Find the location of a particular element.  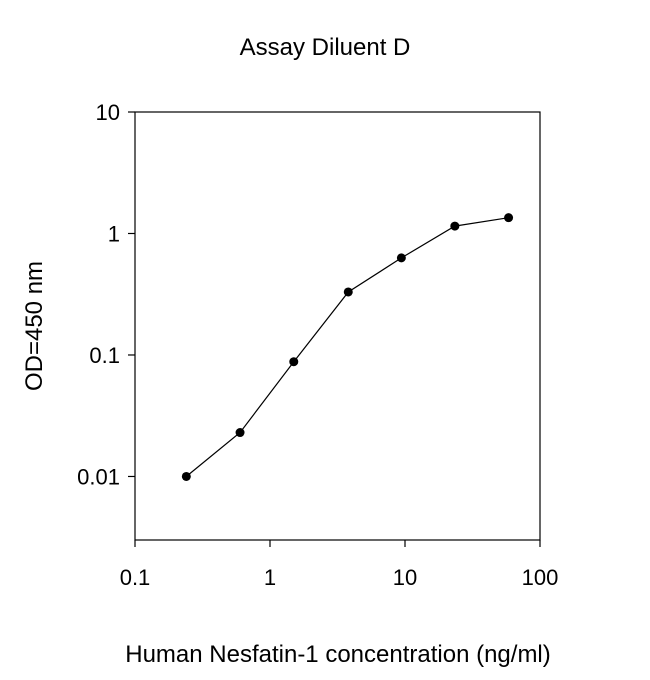

y-tick-label: 1 is located at coordinates (114, 233).